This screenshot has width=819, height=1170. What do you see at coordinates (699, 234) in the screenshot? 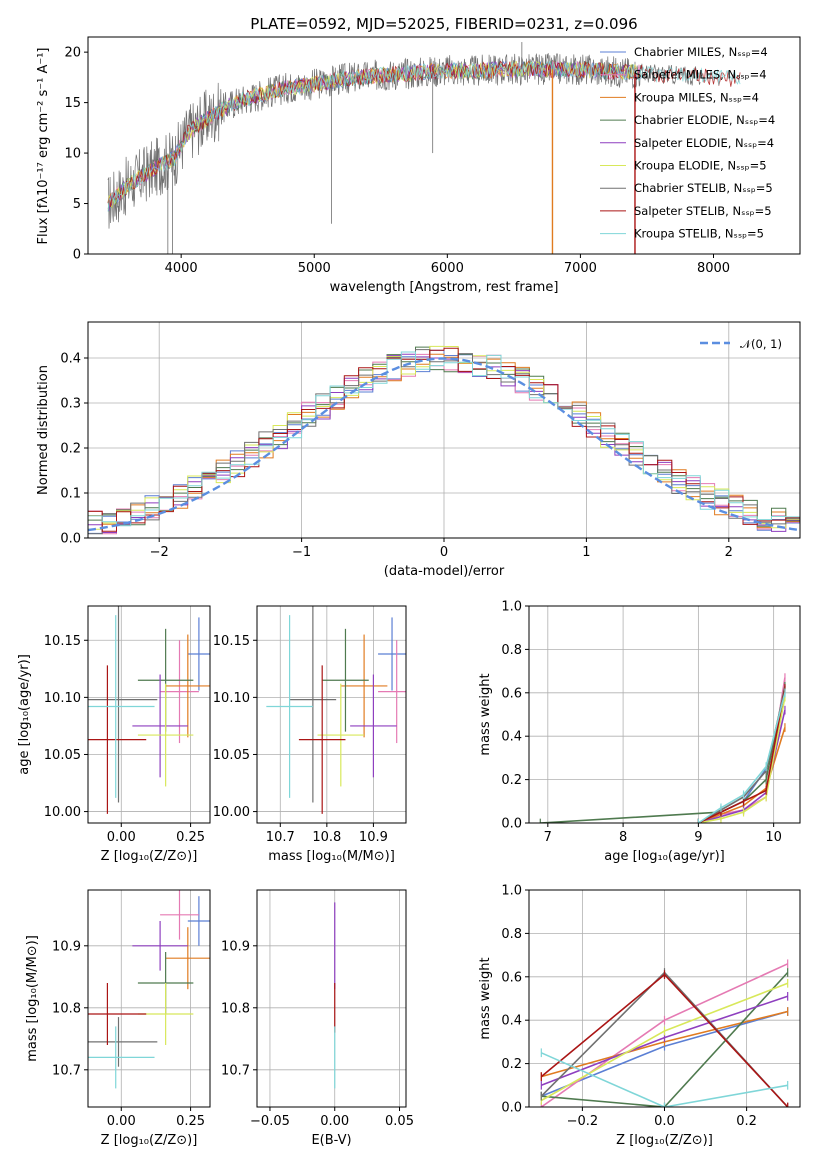
I see `legend-label: Kroupa STELIB, Nₛₛₚ=5` at bounding box center [699, 234].